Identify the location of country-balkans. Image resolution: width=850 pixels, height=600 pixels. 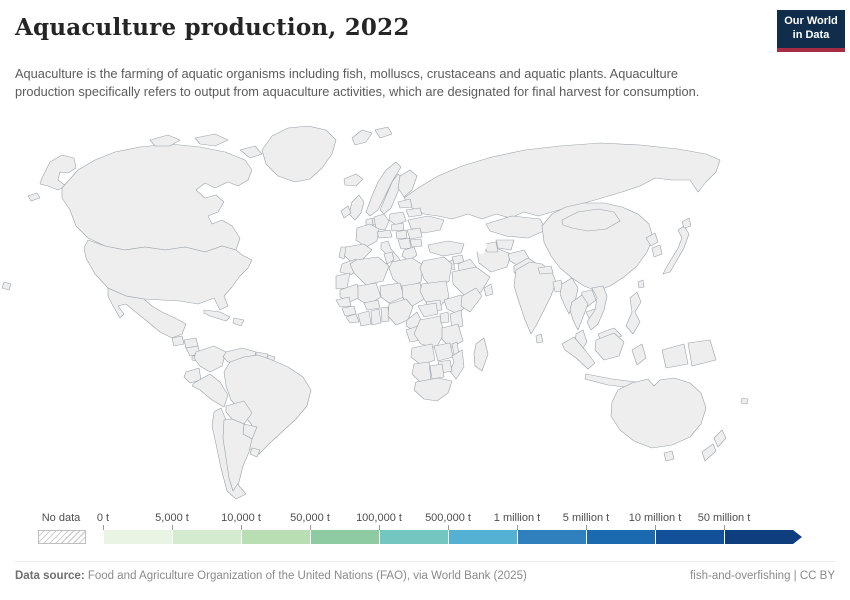
(404, 243).